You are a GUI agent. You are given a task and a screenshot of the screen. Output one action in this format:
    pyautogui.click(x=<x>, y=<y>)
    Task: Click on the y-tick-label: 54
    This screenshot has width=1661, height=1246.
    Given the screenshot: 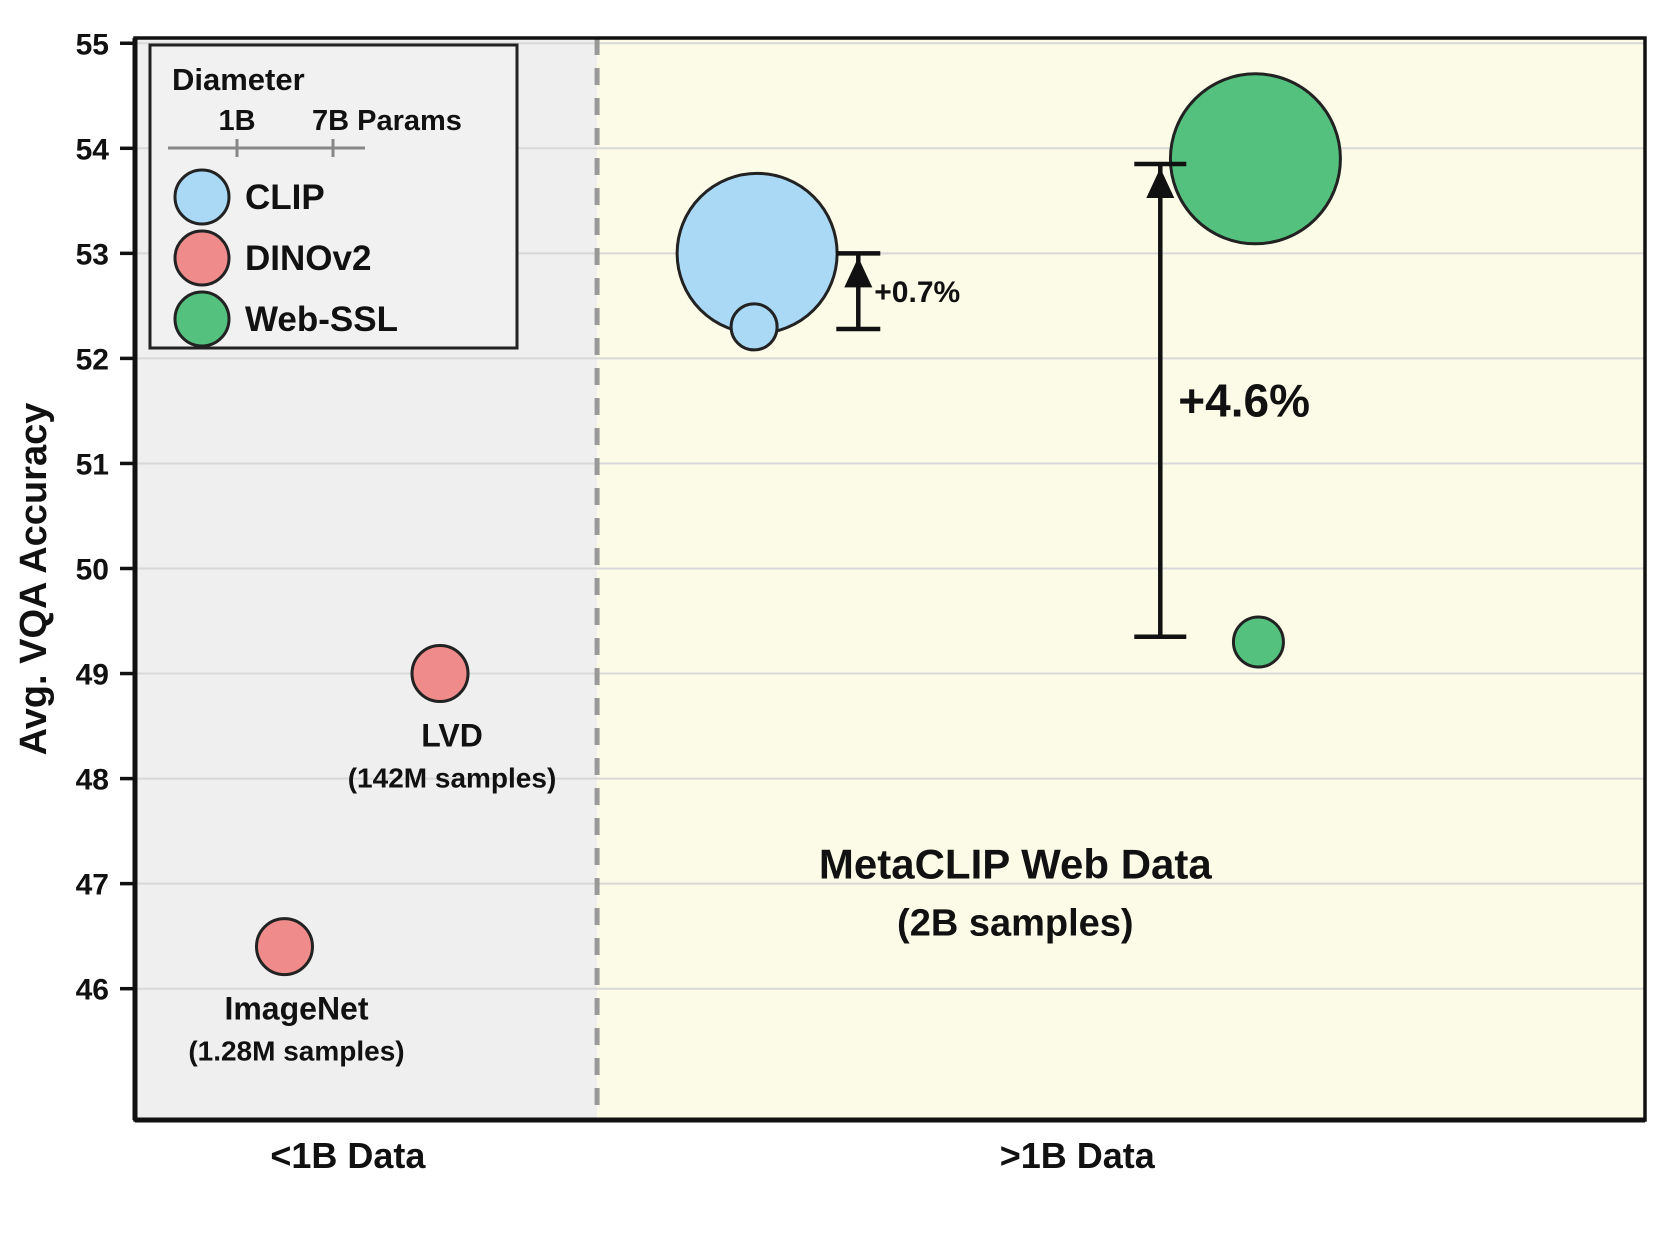 What is the action you would take?
    pyautogui.click(x=93, y=149)
    